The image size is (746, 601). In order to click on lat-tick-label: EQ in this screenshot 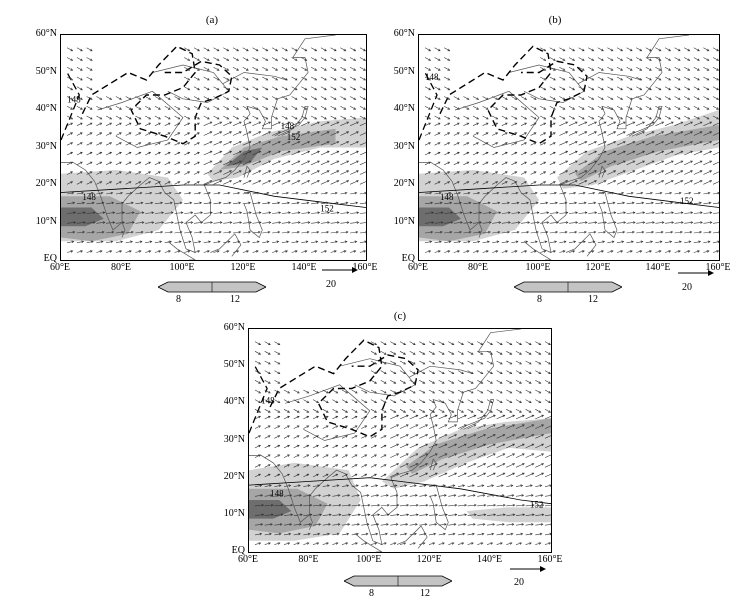, I will do `click(408, 258)`.